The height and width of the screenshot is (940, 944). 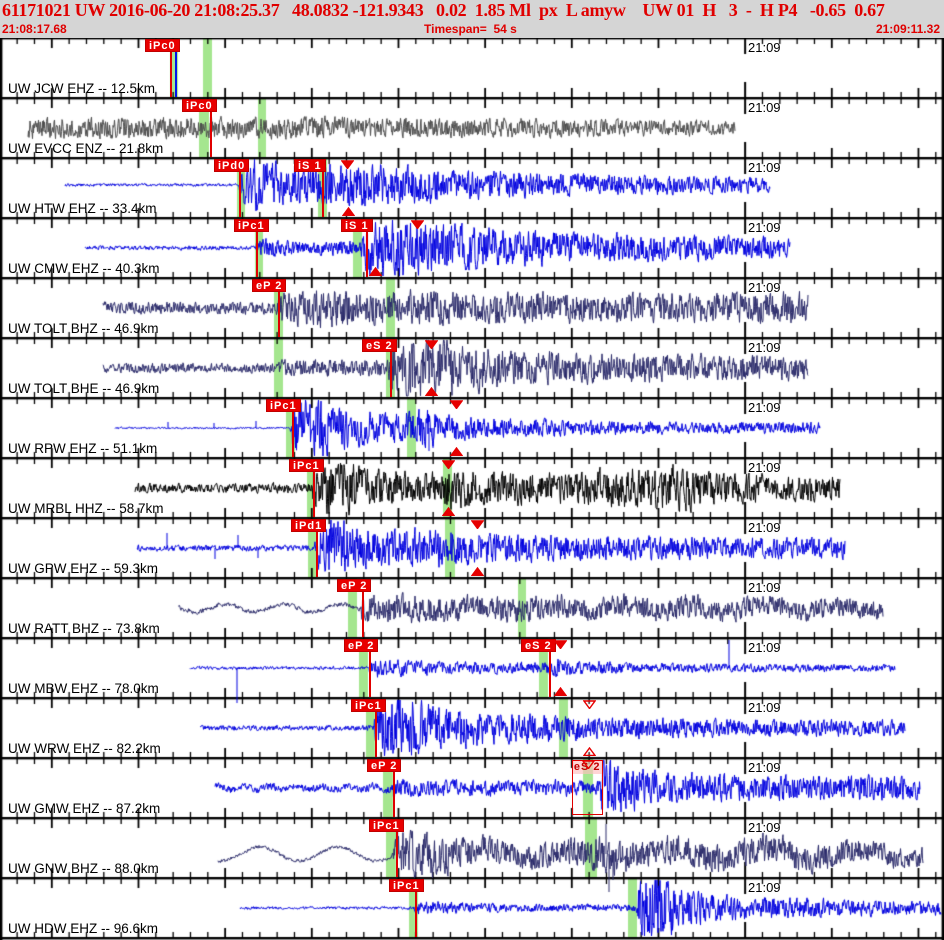 What do you see at coordinates (83, 688) in the screenshot?
I see `station-label: UW MBW EHZ -- 78.0km` at bounding box center [83, 688].